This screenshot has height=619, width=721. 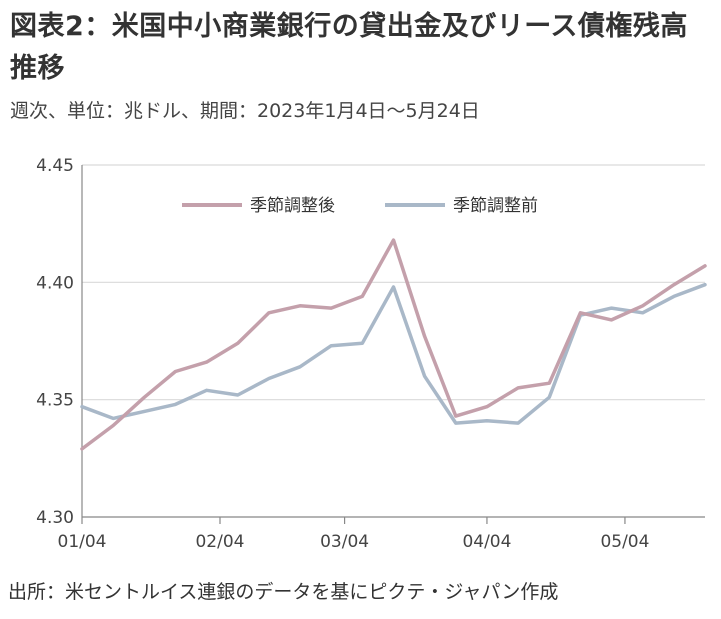 I want to click on y-tick-label: 4.40, so click(x=55, y=283).